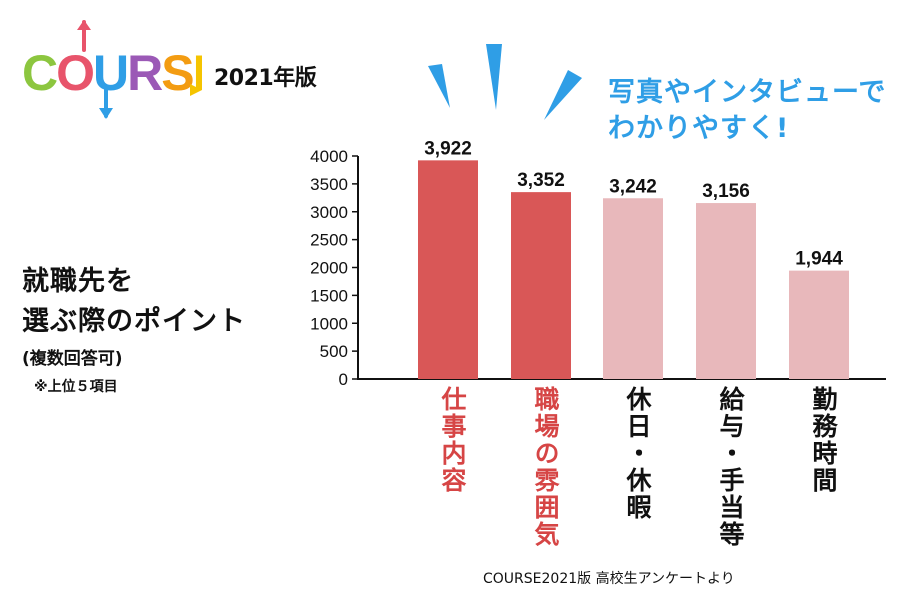 Image resolution: width=900 pixels, height=600 pixels. I want to click on course-logo: COURSE, so click(112, 69).